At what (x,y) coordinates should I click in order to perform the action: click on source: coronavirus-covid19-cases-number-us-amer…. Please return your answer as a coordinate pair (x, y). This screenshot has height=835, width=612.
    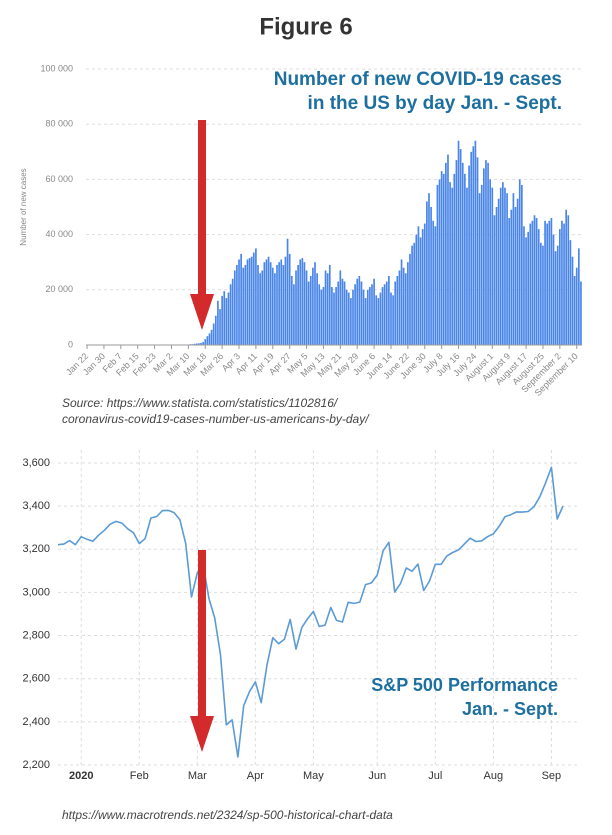
    Looking at the image, I should click on (216, 419).